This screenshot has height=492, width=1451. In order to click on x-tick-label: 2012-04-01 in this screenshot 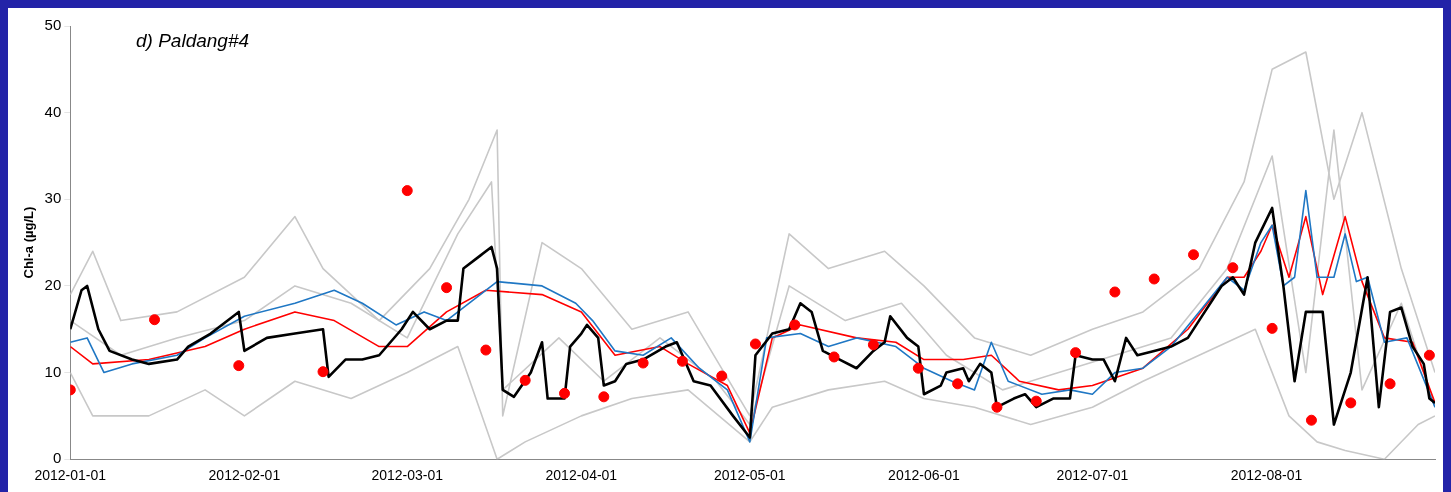, I will do `click(581, 475)`.